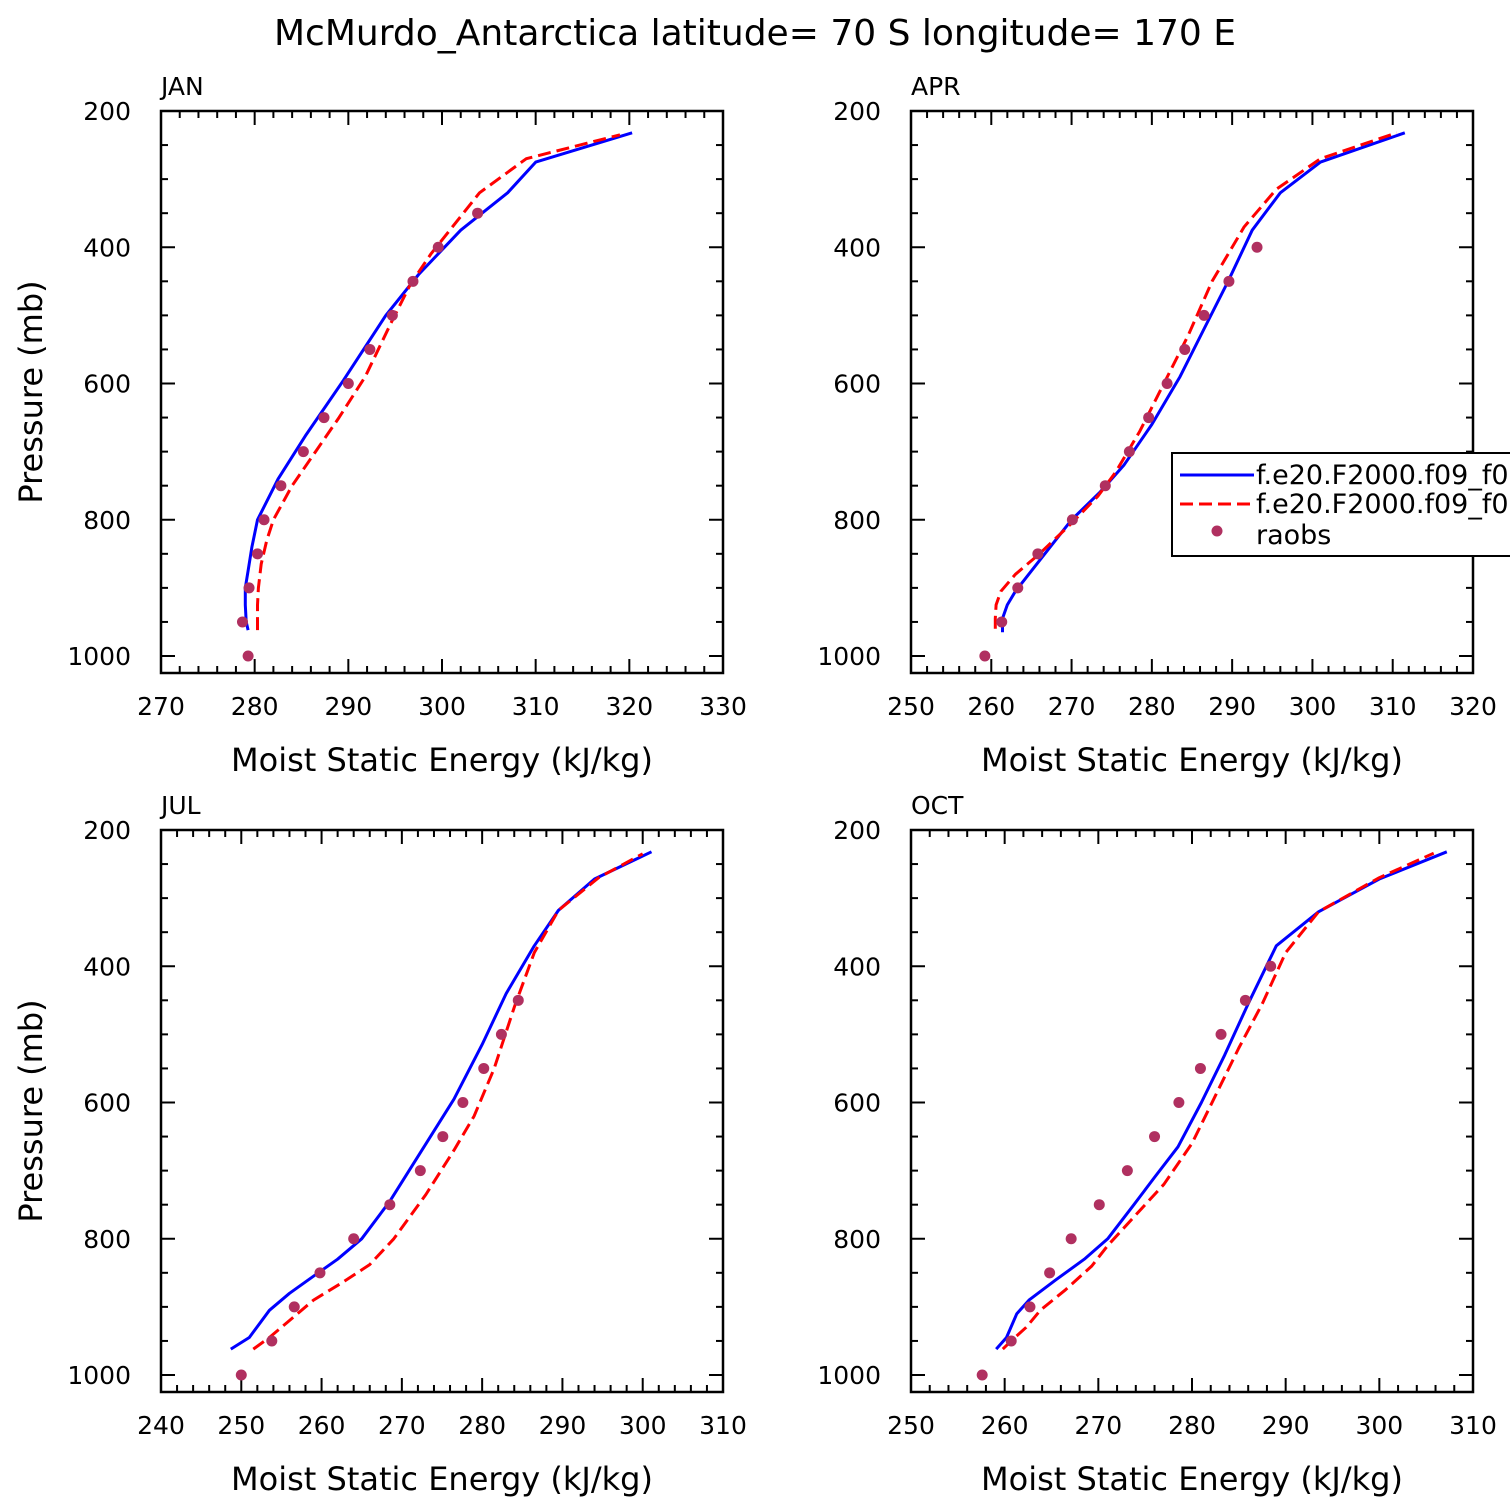 The image size is (1510, 1510). I want to click on legend-entry-3: raobs, so click(1293, 535).